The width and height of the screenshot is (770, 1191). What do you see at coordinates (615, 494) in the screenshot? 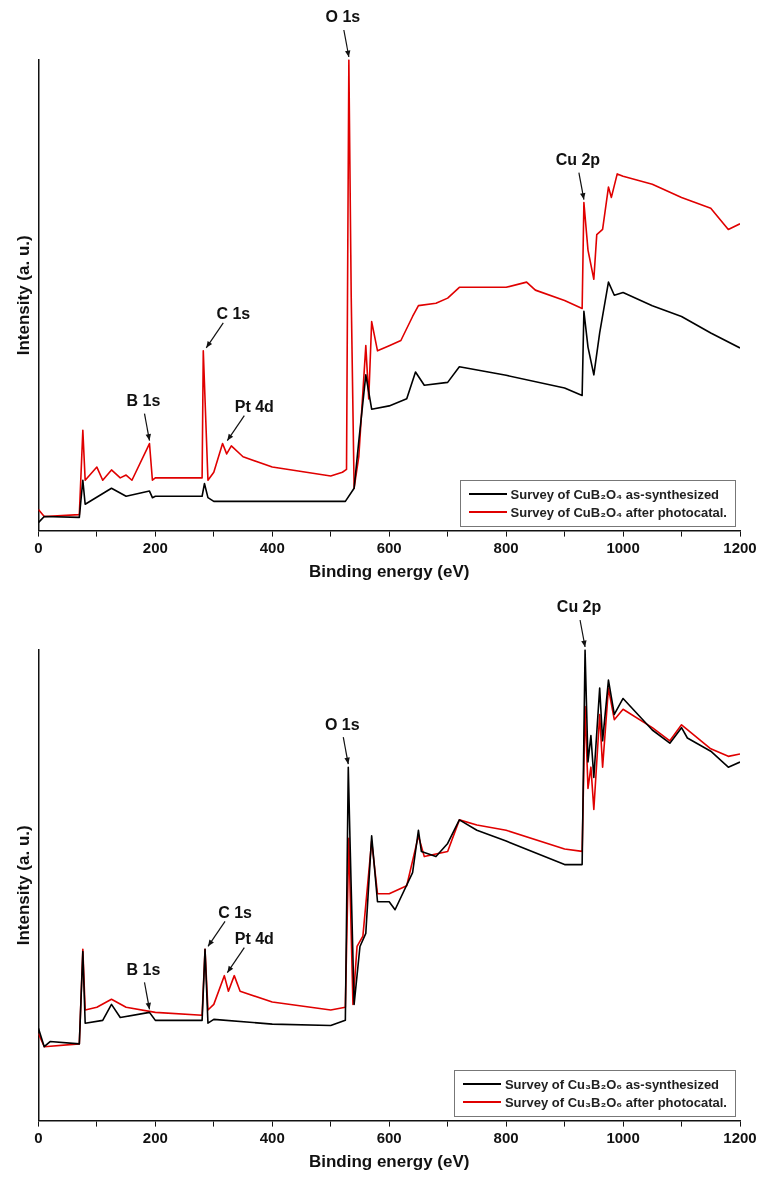
I see `legend-label: Survey of CuB₂O₄ as-synthesized` at bounding box center [615, 494].